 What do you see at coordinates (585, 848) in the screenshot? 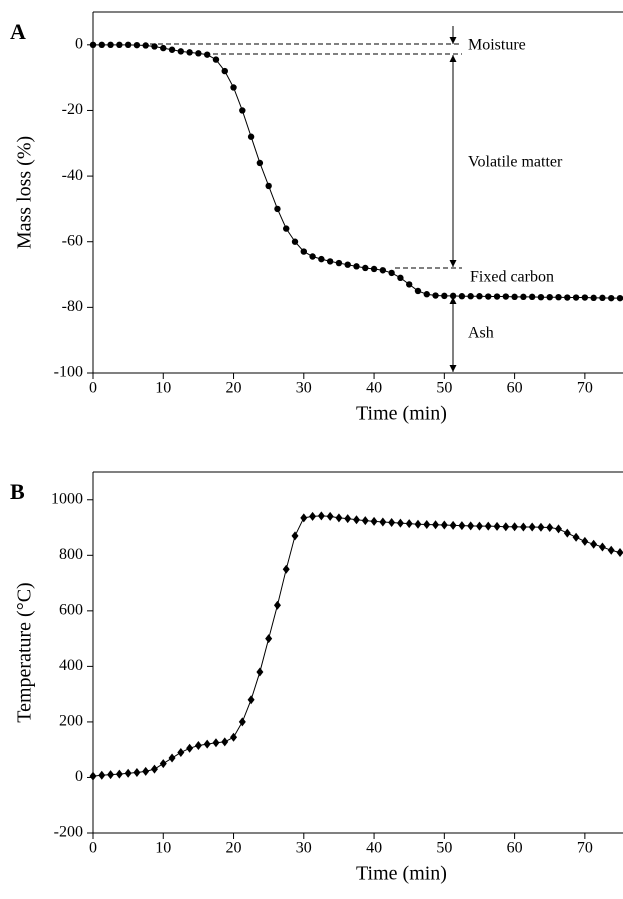
I see `x-tick-label: 70` at bounding box center [585, 848].